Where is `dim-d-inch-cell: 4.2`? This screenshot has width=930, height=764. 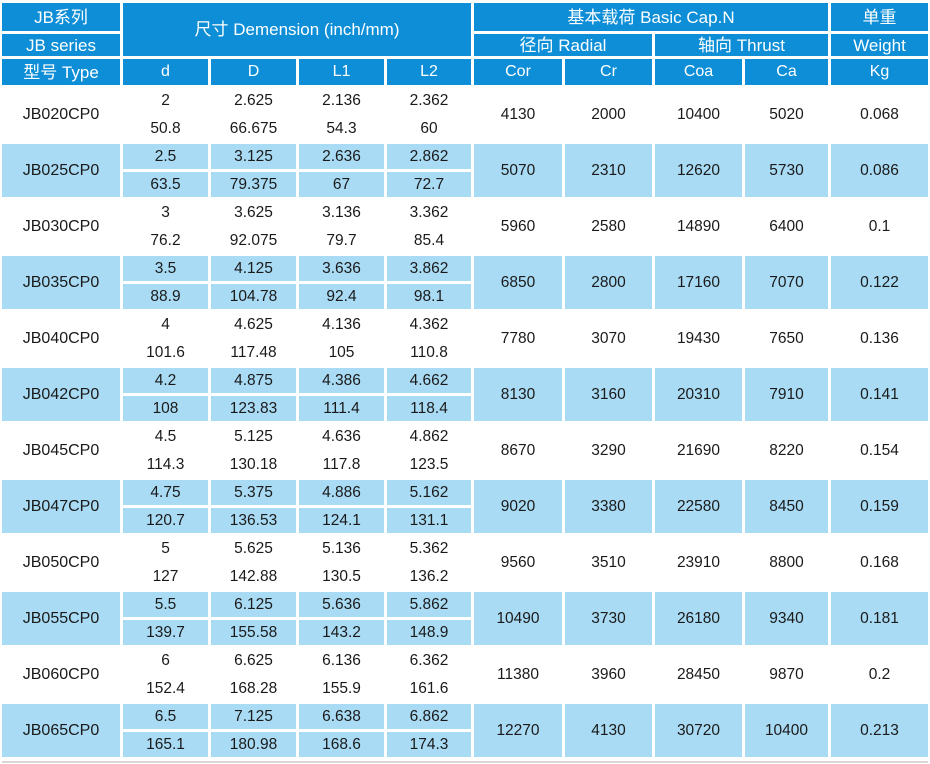
dim-d-inch-cell: 4.2 is located at coordinates (165, 380).